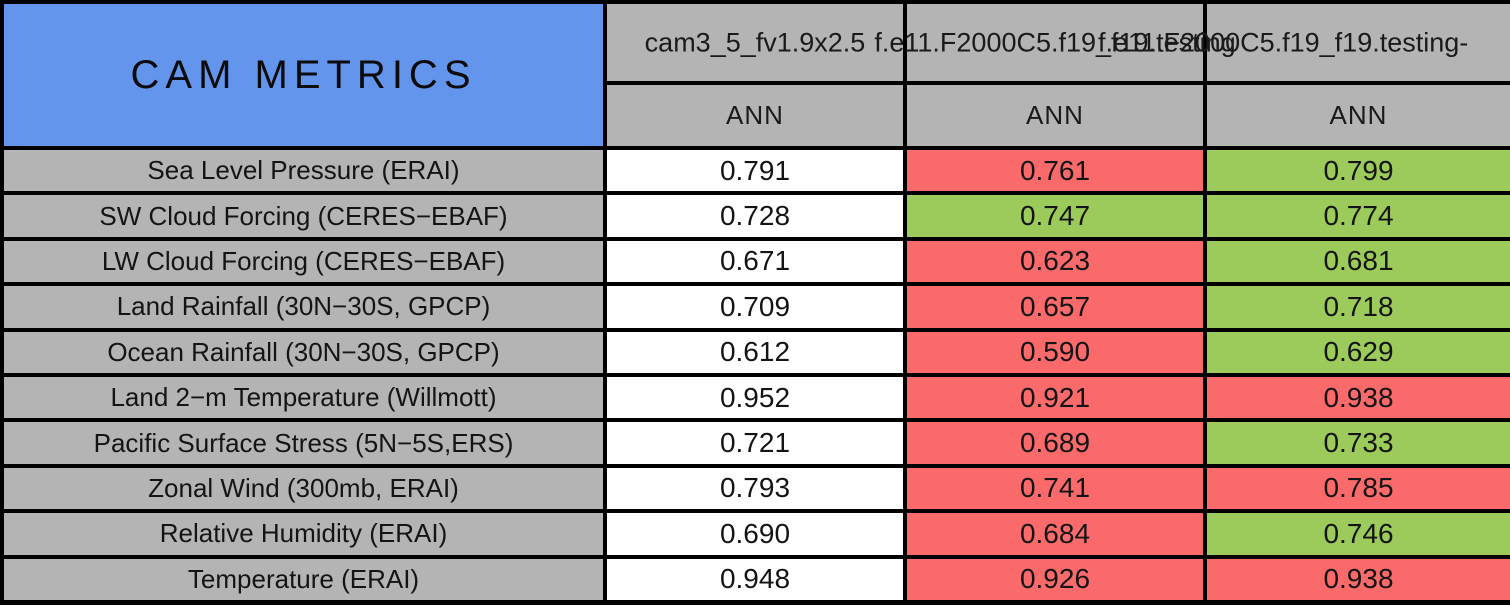  Describe the element at coordinates (1055, 534) in the screenshot. I see `metric-value: 0.684` at that location.